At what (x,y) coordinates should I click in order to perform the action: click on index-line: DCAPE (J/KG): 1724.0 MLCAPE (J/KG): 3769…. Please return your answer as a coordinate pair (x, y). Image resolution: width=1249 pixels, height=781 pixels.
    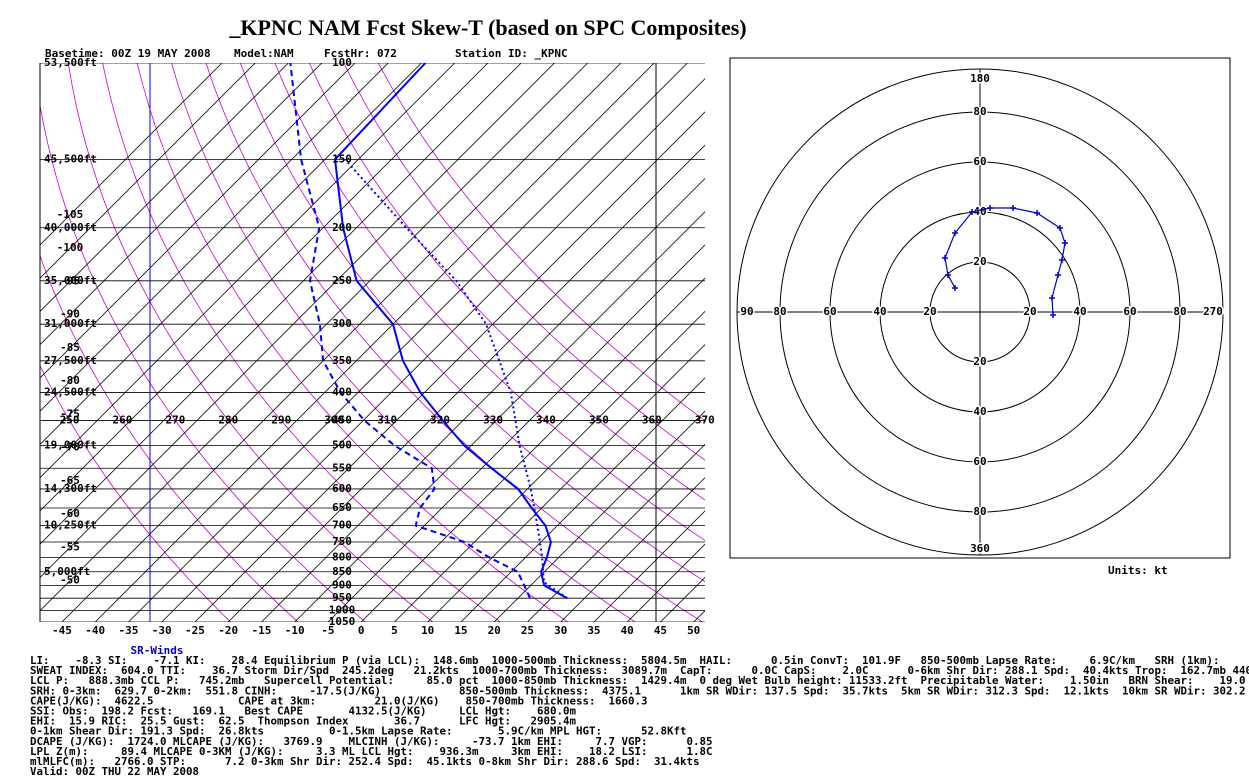
    Looking at the image, I should click on (371, 741).